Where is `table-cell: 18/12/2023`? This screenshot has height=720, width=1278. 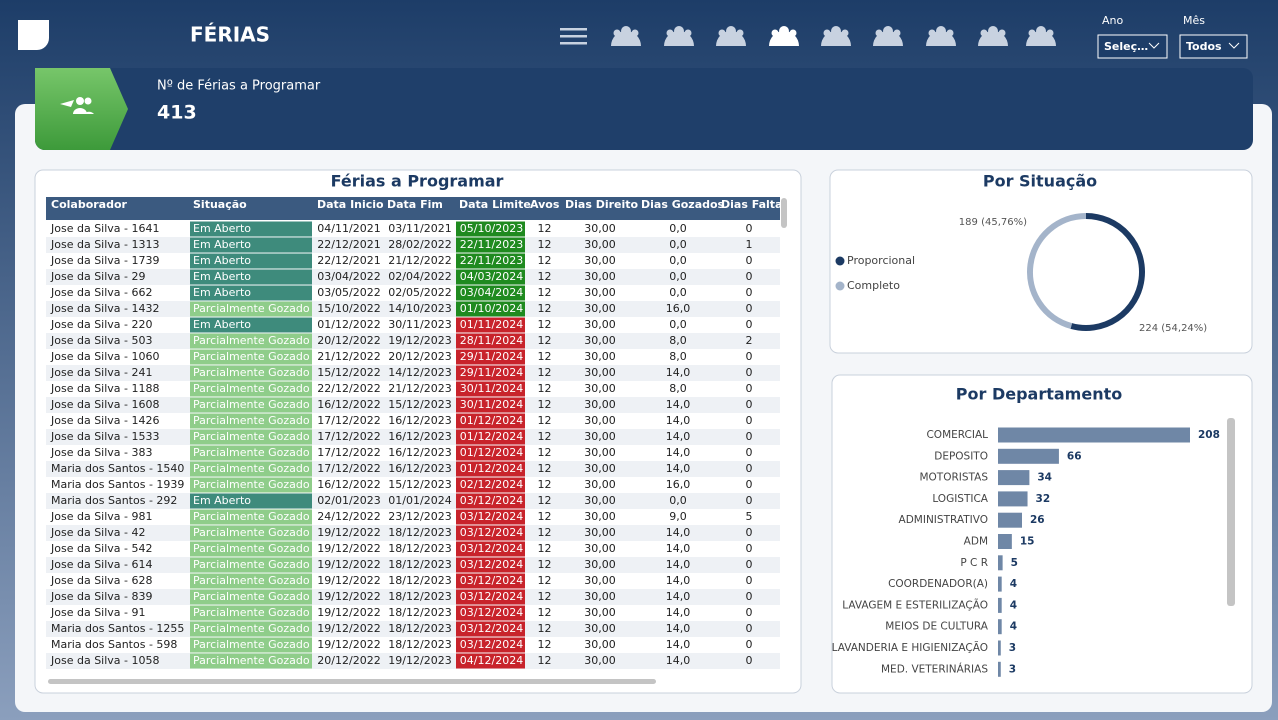
table-cell: 18/12/2023 is located at coordinates (419, 596).